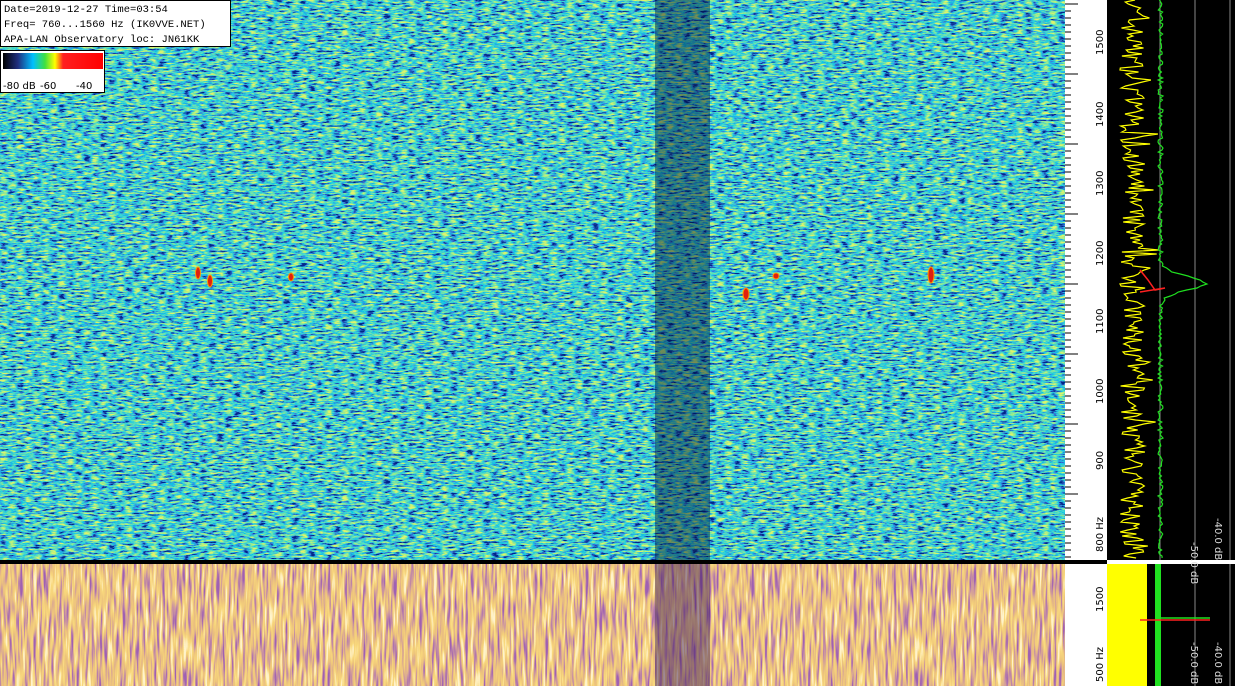 The height and width of the screenshot is (686, 1235). I want to click on colorbar-label: -40, so click(84, 86).